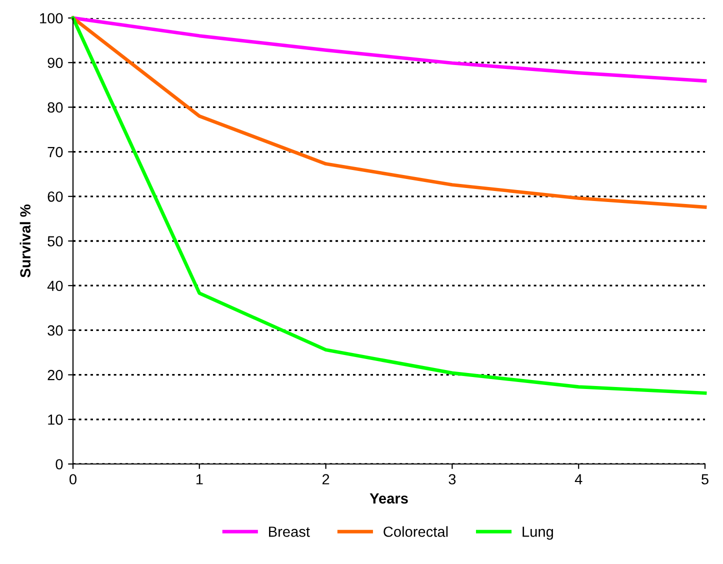 This screenshot has width=723, height=564. Describe the element at coordinates (55, 286) in the screenshot. I see `y-tick-label: 40` at that location.